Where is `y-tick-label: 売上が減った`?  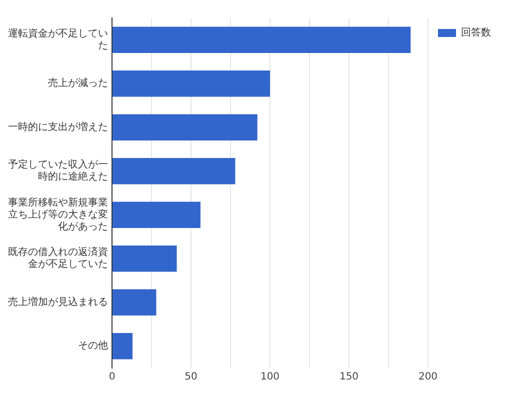 y-tick-label: 売上が減った is located at coordinates (78, 83).